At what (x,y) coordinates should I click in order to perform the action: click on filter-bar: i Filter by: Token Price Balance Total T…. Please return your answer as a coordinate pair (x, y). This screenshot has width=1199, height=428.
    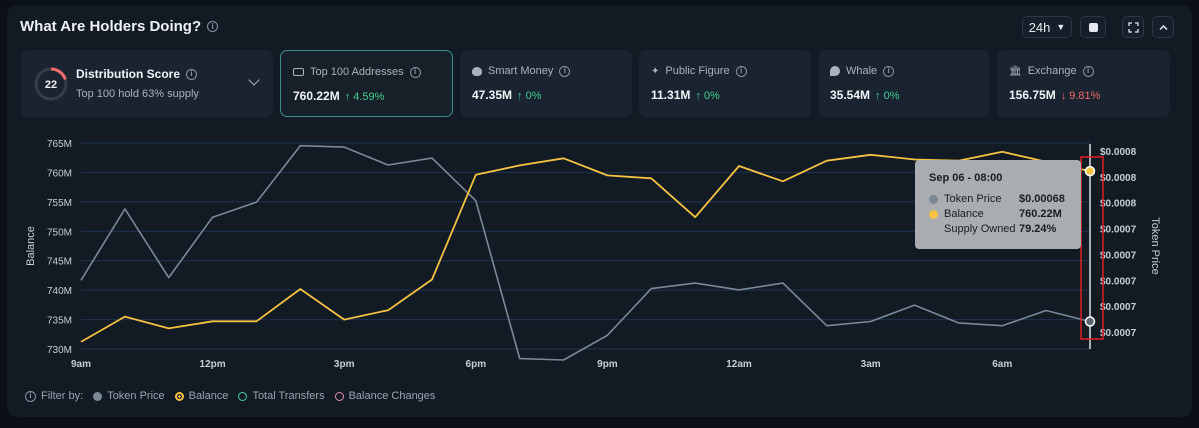
    Looking at the image, I should click on (230, 396).